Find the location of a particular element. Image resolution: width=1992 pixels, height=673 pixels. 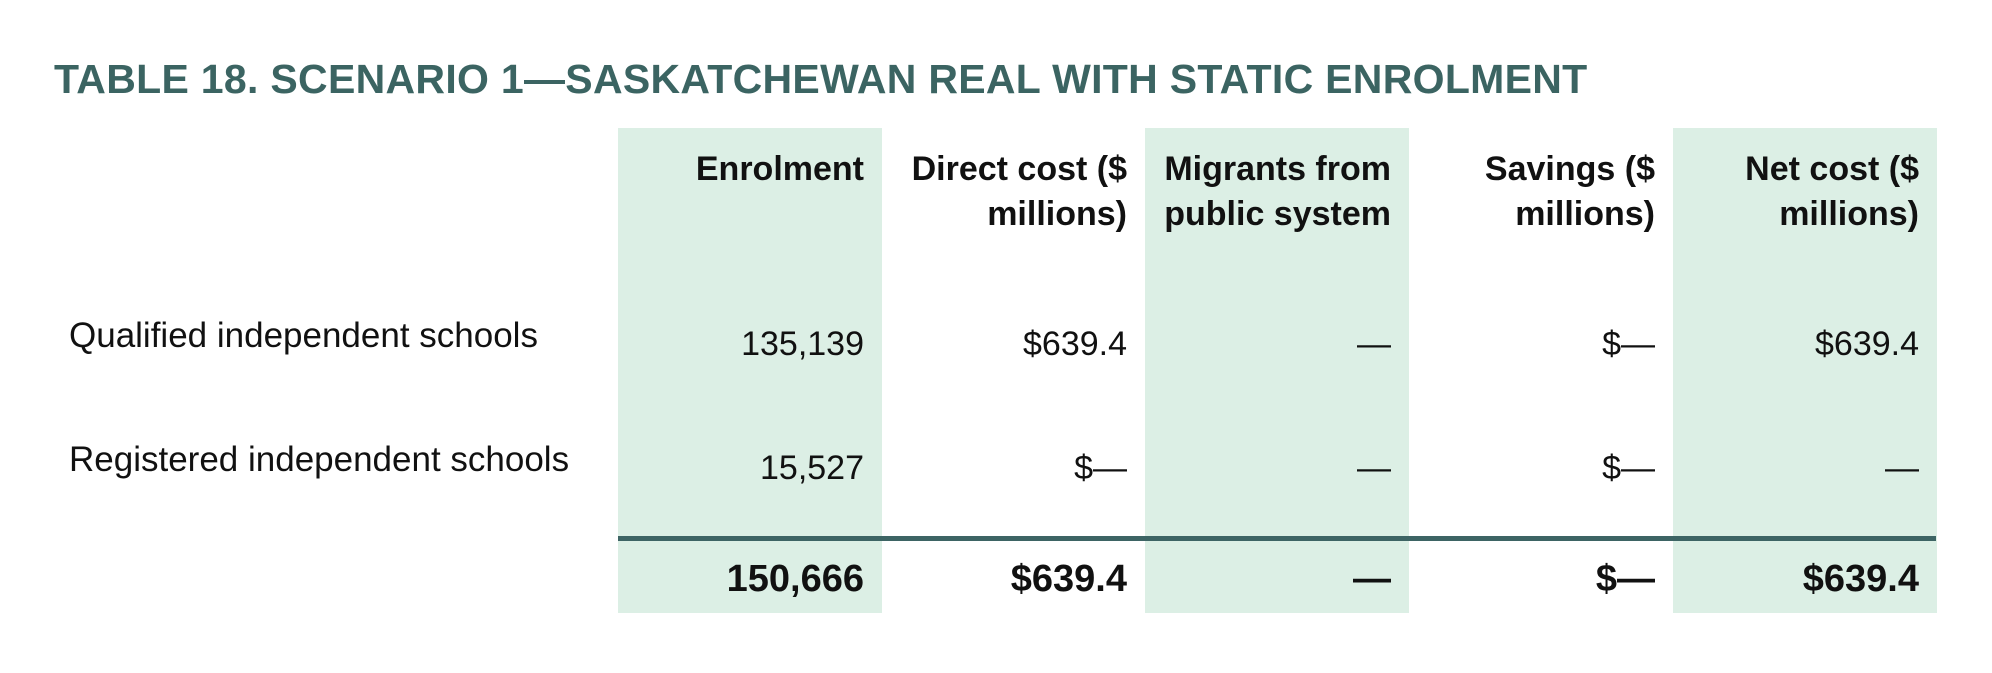

total-cell: 150,666 is located at coordinates (795, 579).